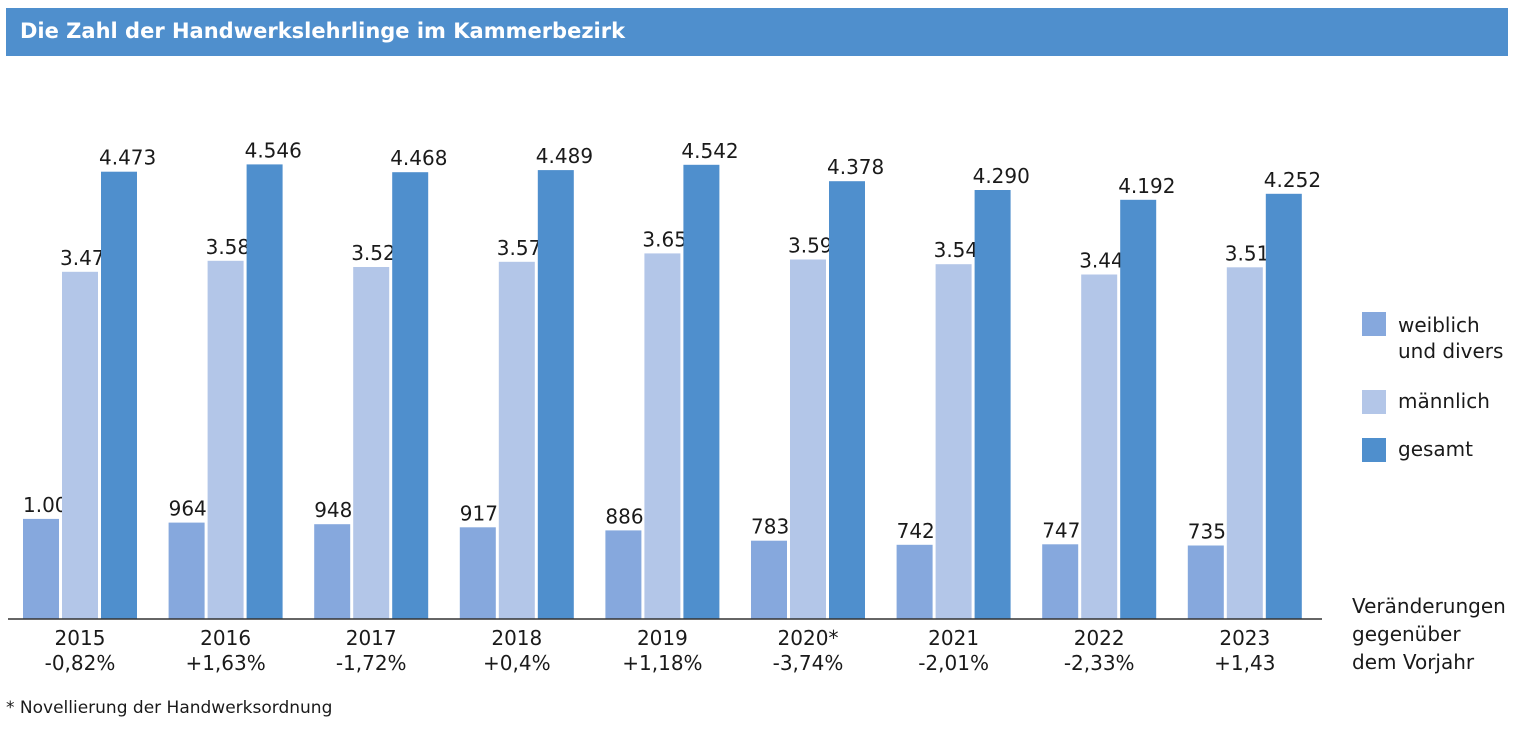 The width and height of the screenshot is (1520, 756). I want to click on legend-item-gesamt: gesamt, so click(1437, 462).